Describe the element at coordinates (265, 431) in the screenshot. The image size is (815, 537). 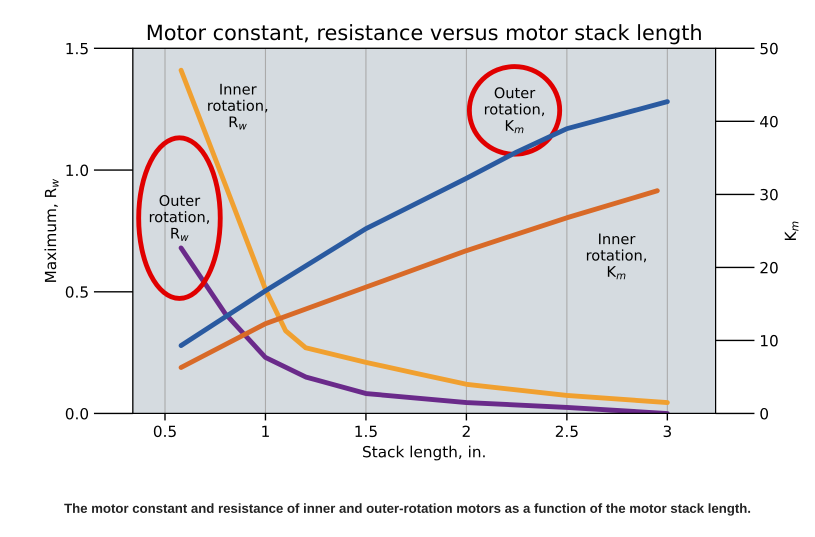
I see `x-tick-label: 1` at that location.